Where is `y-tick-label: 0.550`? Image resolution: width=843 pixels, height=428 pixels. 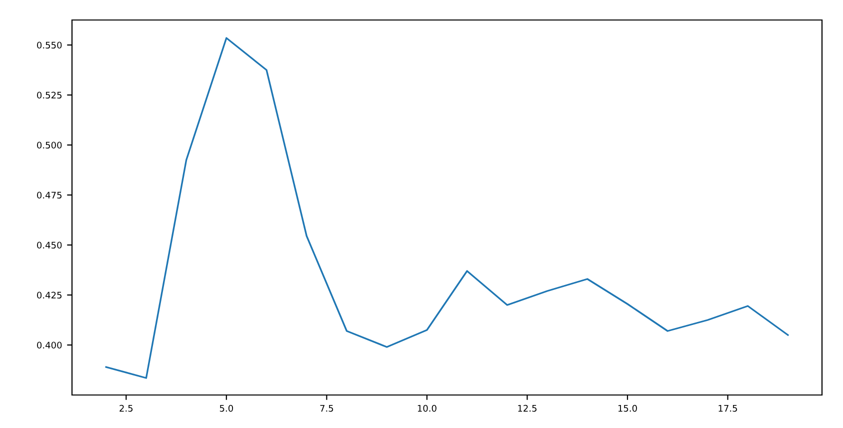 y-tick-label: 0.550 is located at coordinates (49, 45).